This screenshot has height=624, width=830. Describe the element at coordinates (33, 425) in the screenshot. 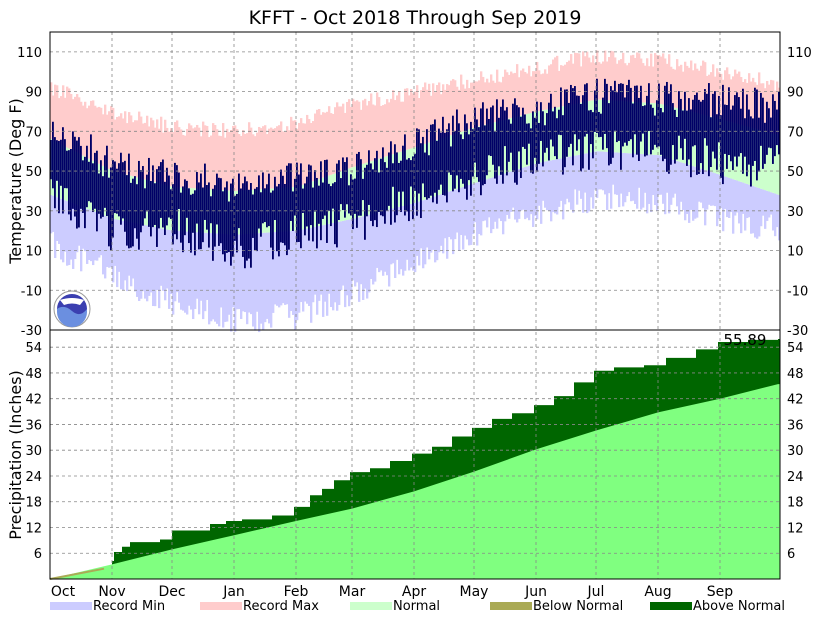

I see `precip-tick-label-left: 36` at that location.